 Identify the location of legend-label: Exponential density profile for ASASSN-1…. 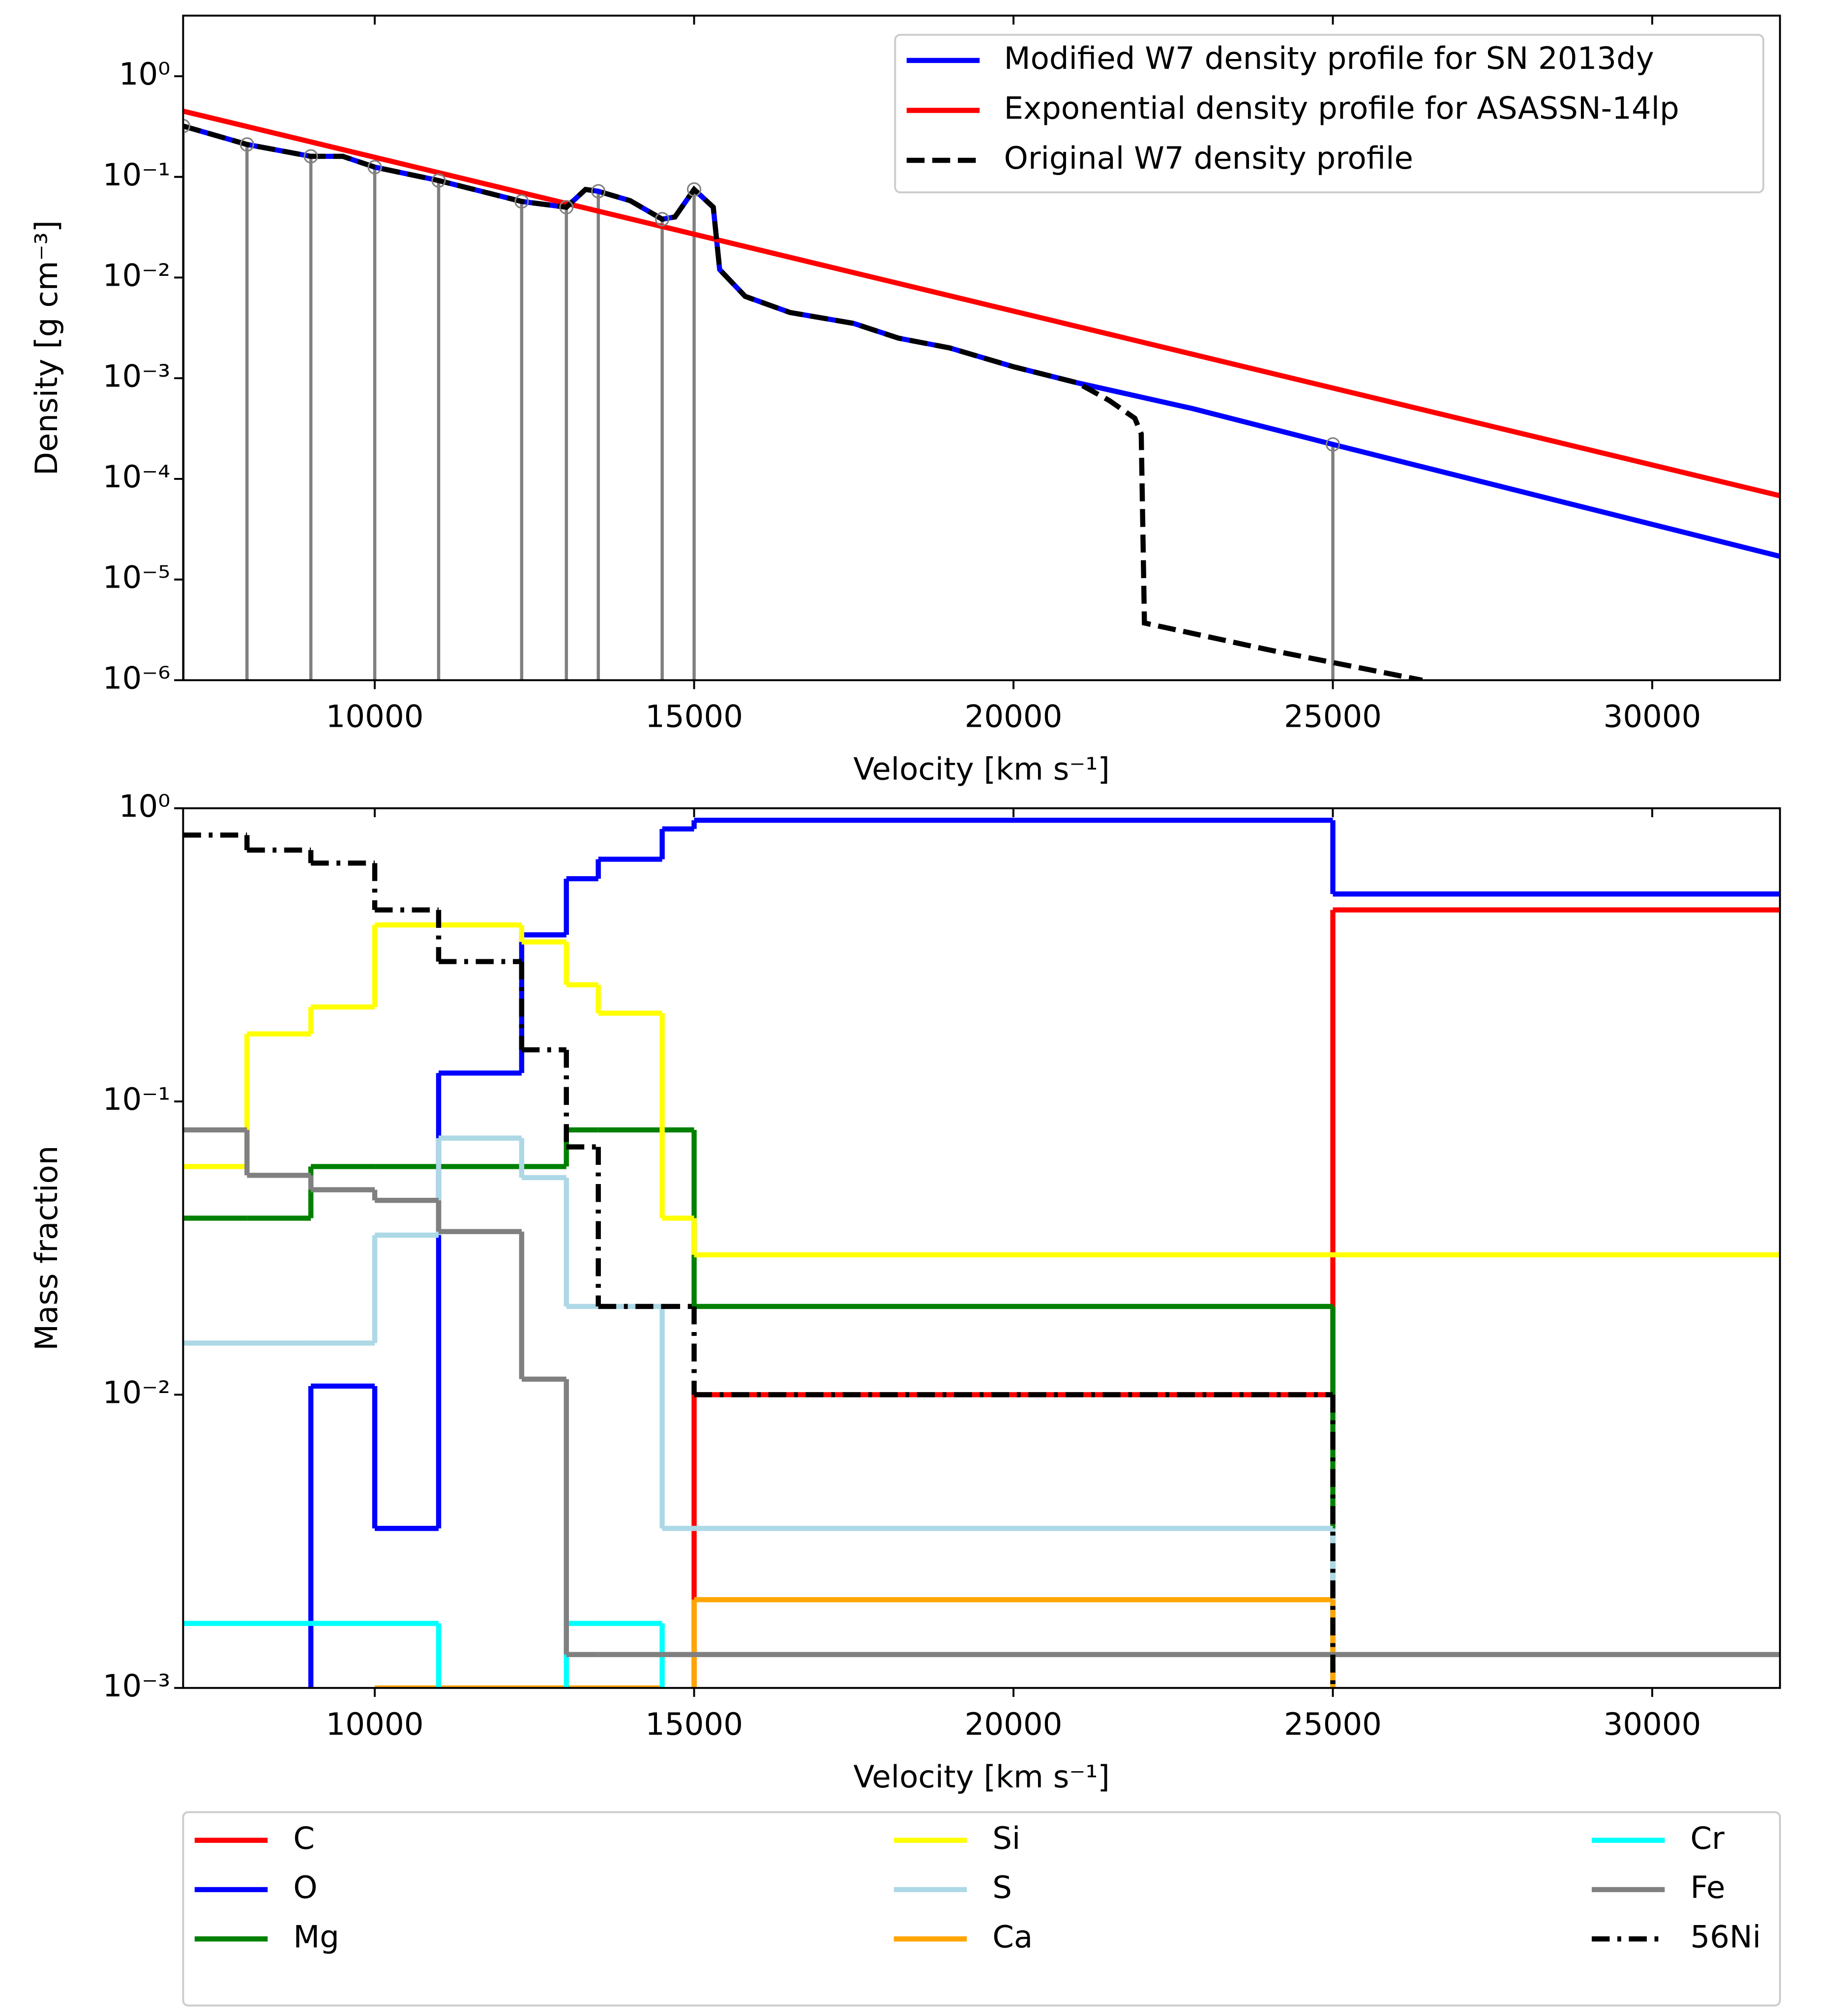
(1341, 108).